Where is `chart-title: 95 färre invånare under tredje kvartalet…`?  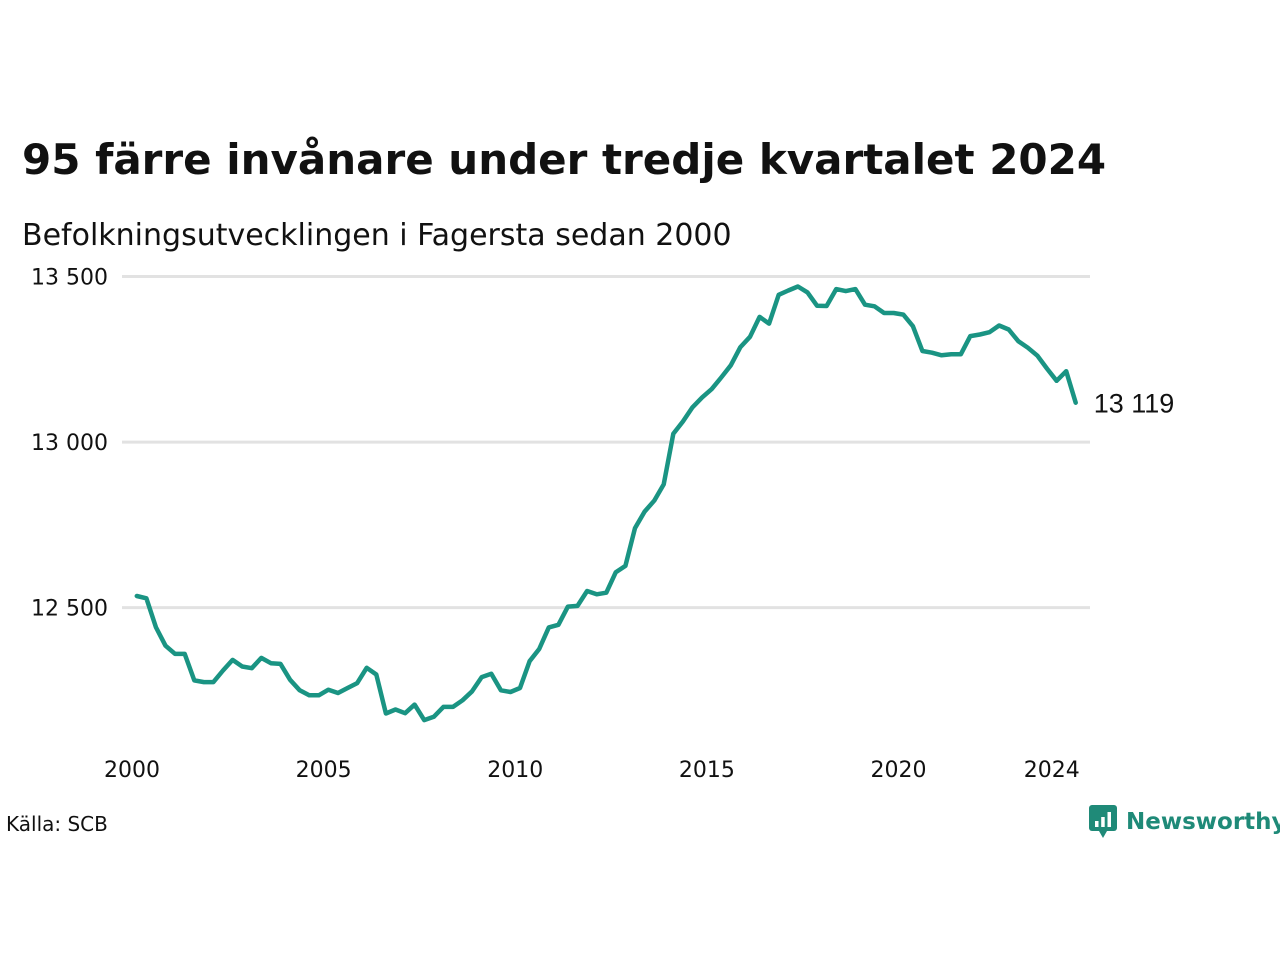
chart-title: 95 färre invånare under tredje kvartalet… is located at coordinates (564, 159).